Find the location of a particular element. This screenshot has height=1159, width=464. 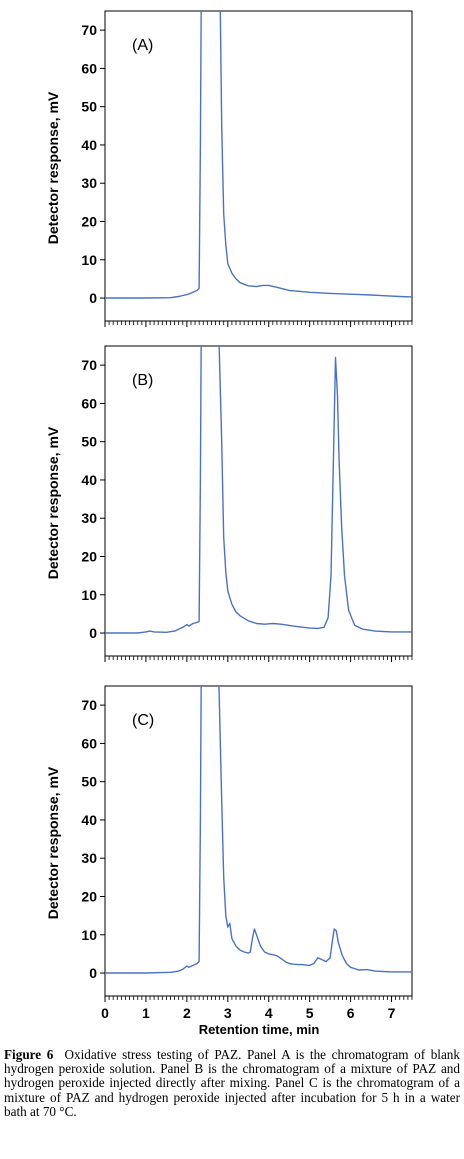

panel-label: (C) is located at coordinates (143, 720).